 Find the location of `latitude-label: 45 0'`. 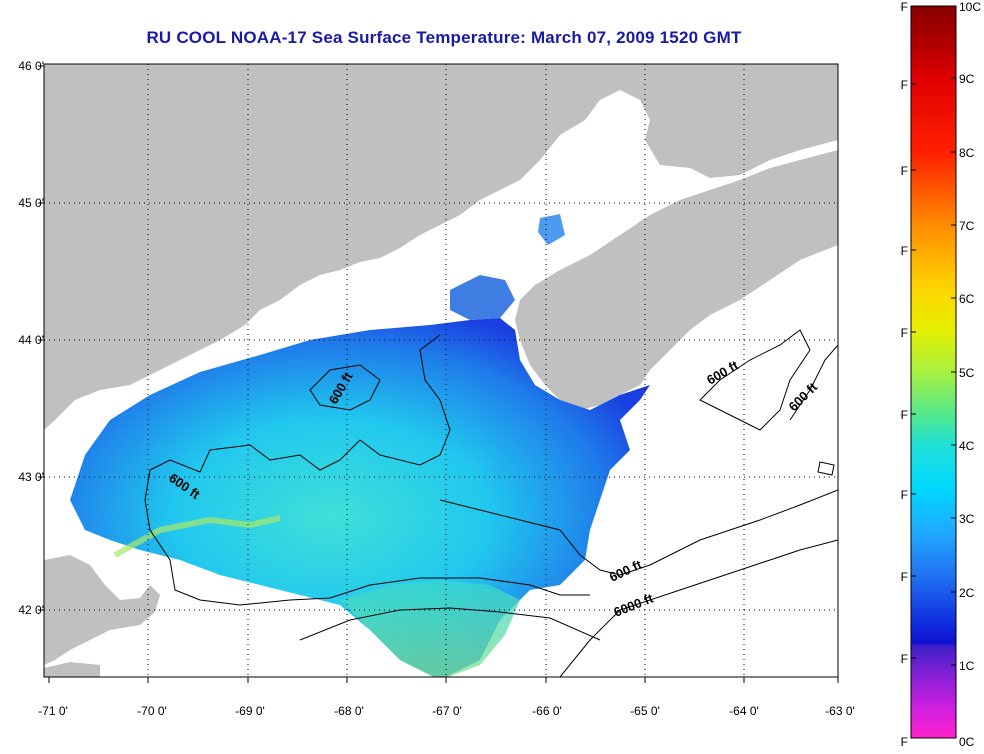

latitude-label: 45 0' is located at coordinates (31, 203).